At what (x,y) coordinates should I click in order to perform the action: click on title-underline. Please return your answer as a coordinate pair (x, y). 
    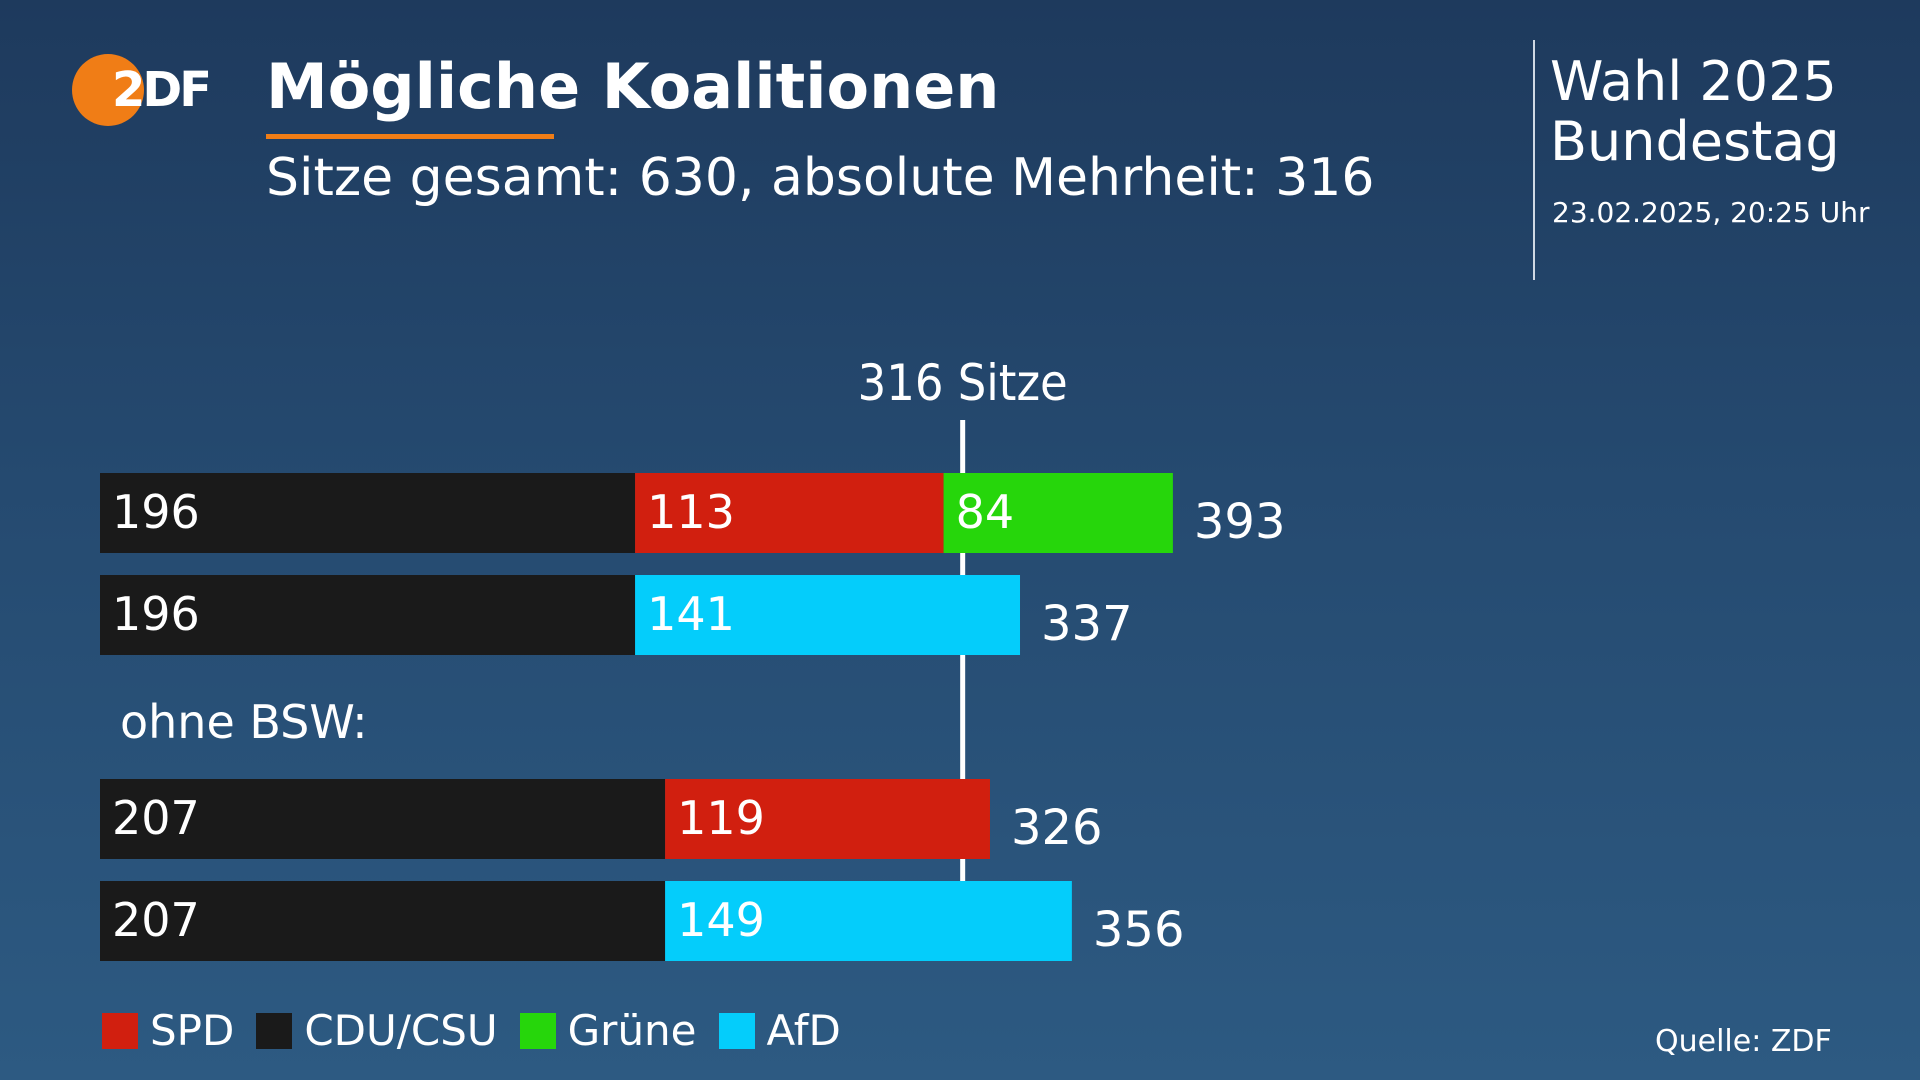
    Looking at the image, I should click on (410, 136).